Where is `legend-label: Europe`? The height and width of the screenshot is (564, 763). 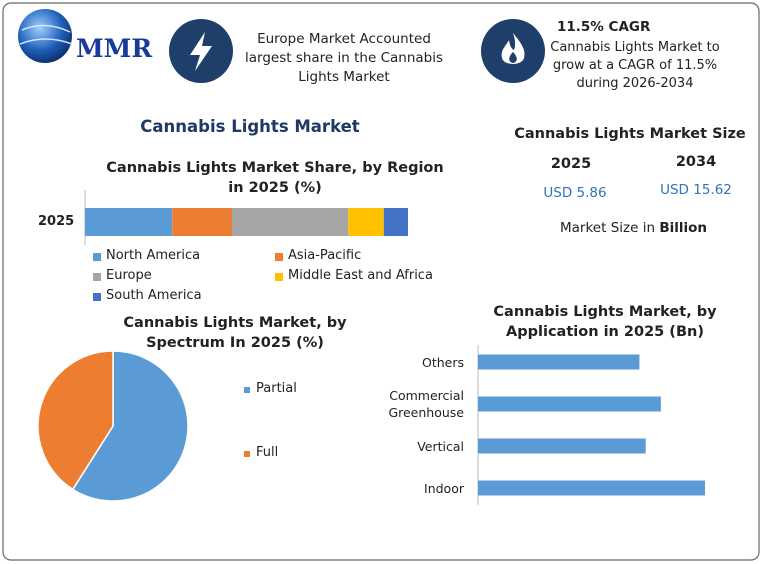 legend-label: Europe is located at coordinates (129, 275).